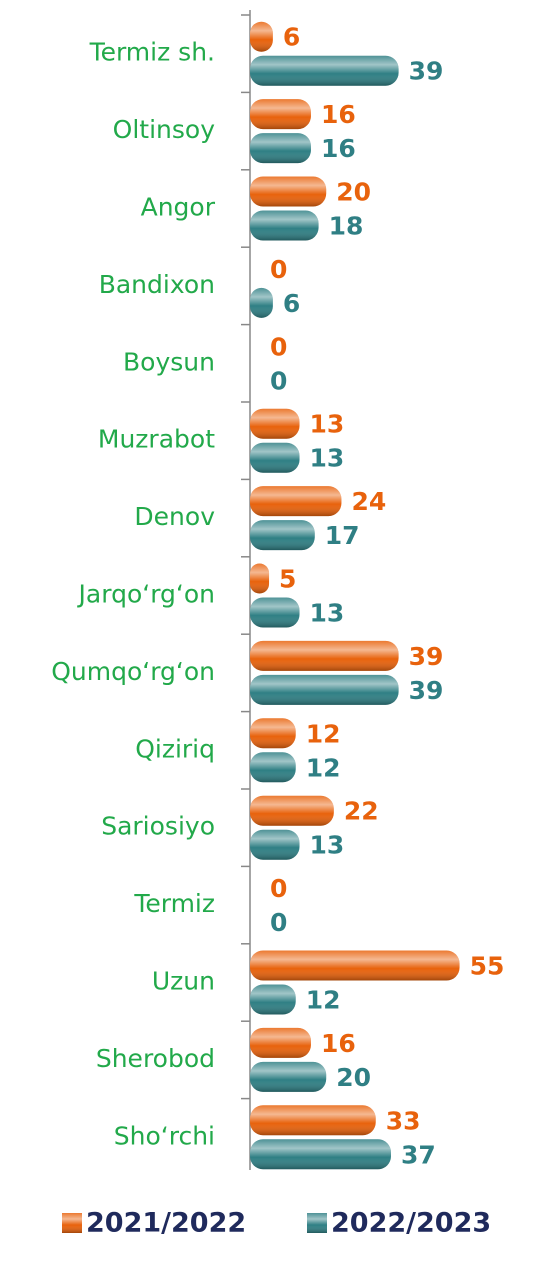 Image resolution: width=545 pixels, height=1266 pixels. I want to click on category-label: Qiziriq, so click(175, 748).